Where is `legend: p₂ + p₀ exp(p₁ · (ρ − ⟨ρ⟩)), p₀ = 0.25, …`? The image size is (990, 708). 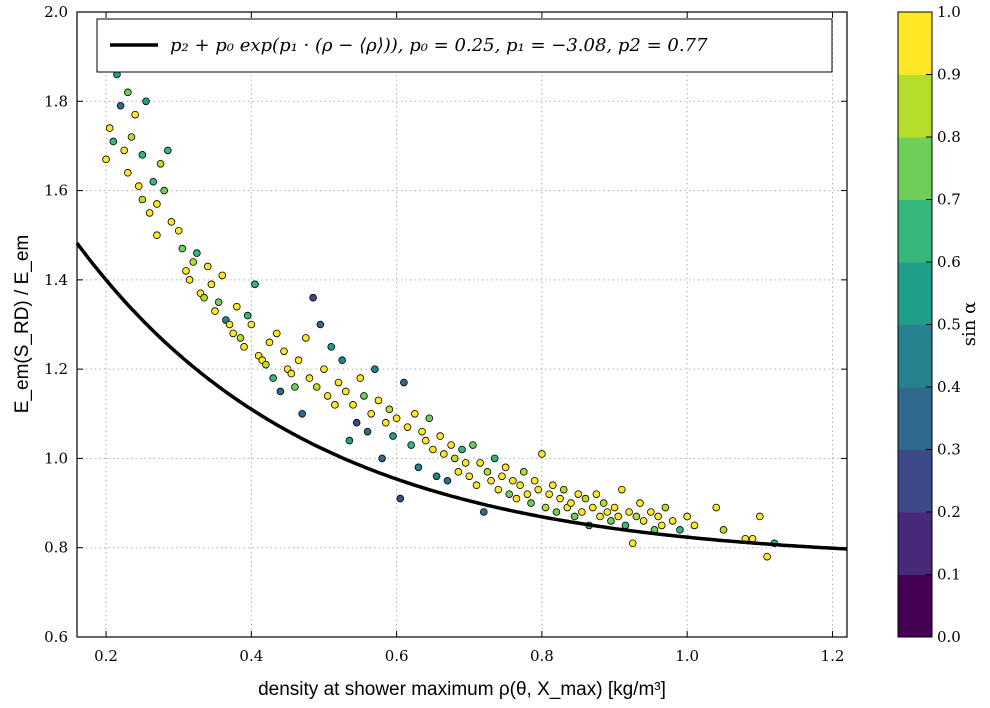 legend: p₂ + p₀ exp(p₁ · (ρ − ⟨ρ⟩)), p₀ = 0.25, … is located at coordinates (464, 45).